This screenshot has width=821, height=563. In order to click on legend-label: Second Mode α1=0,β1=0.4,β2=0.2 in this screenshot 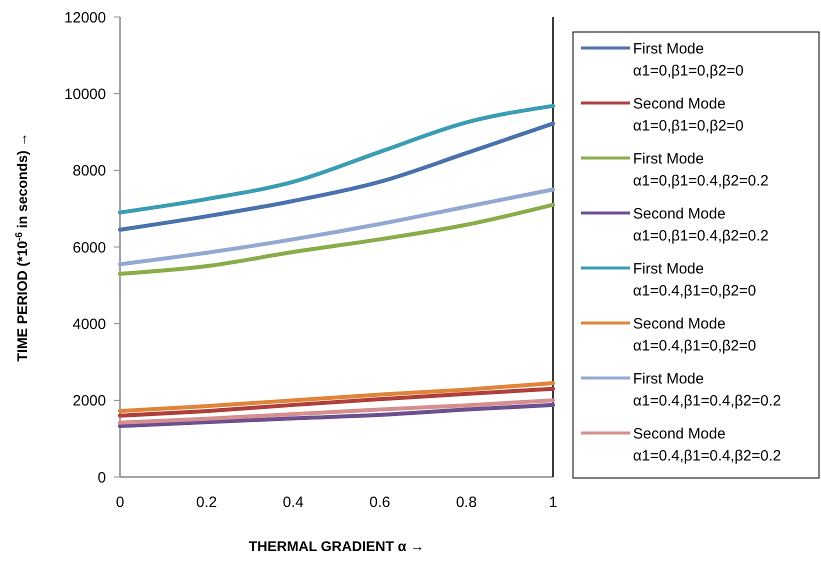, I will do `click(701, 224)`.